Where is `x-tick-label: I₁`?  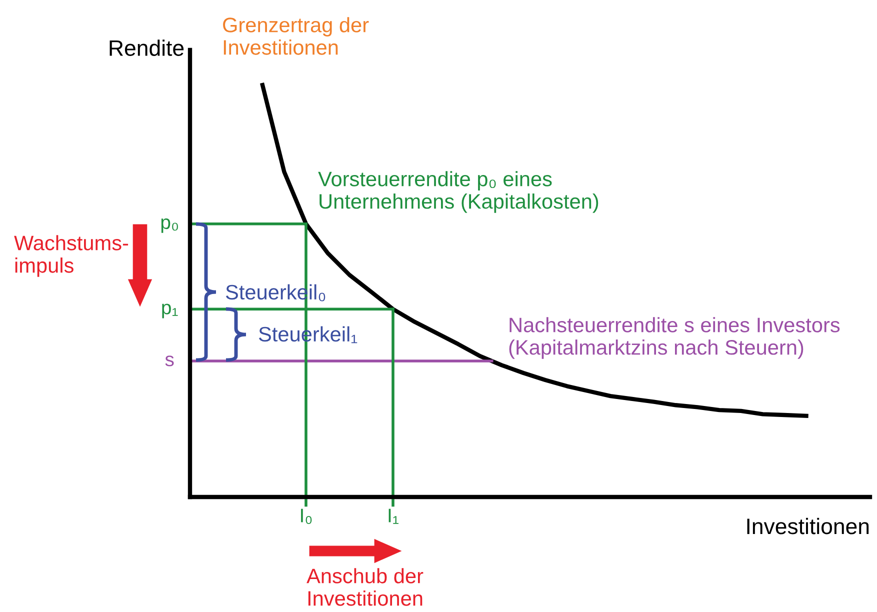 x-tick-label: I₁ is located at coordinates (393, 516).